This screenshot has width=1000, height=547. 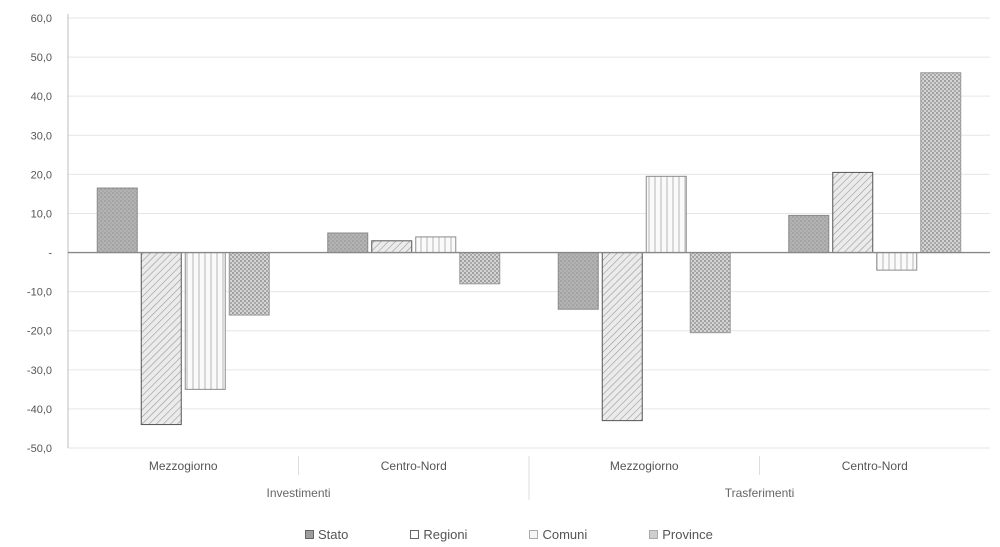 What do you see at coordinates (39, 332) in the screenshot?
I see `y-tick-label: -20,0` at bounding box center [39, 332].